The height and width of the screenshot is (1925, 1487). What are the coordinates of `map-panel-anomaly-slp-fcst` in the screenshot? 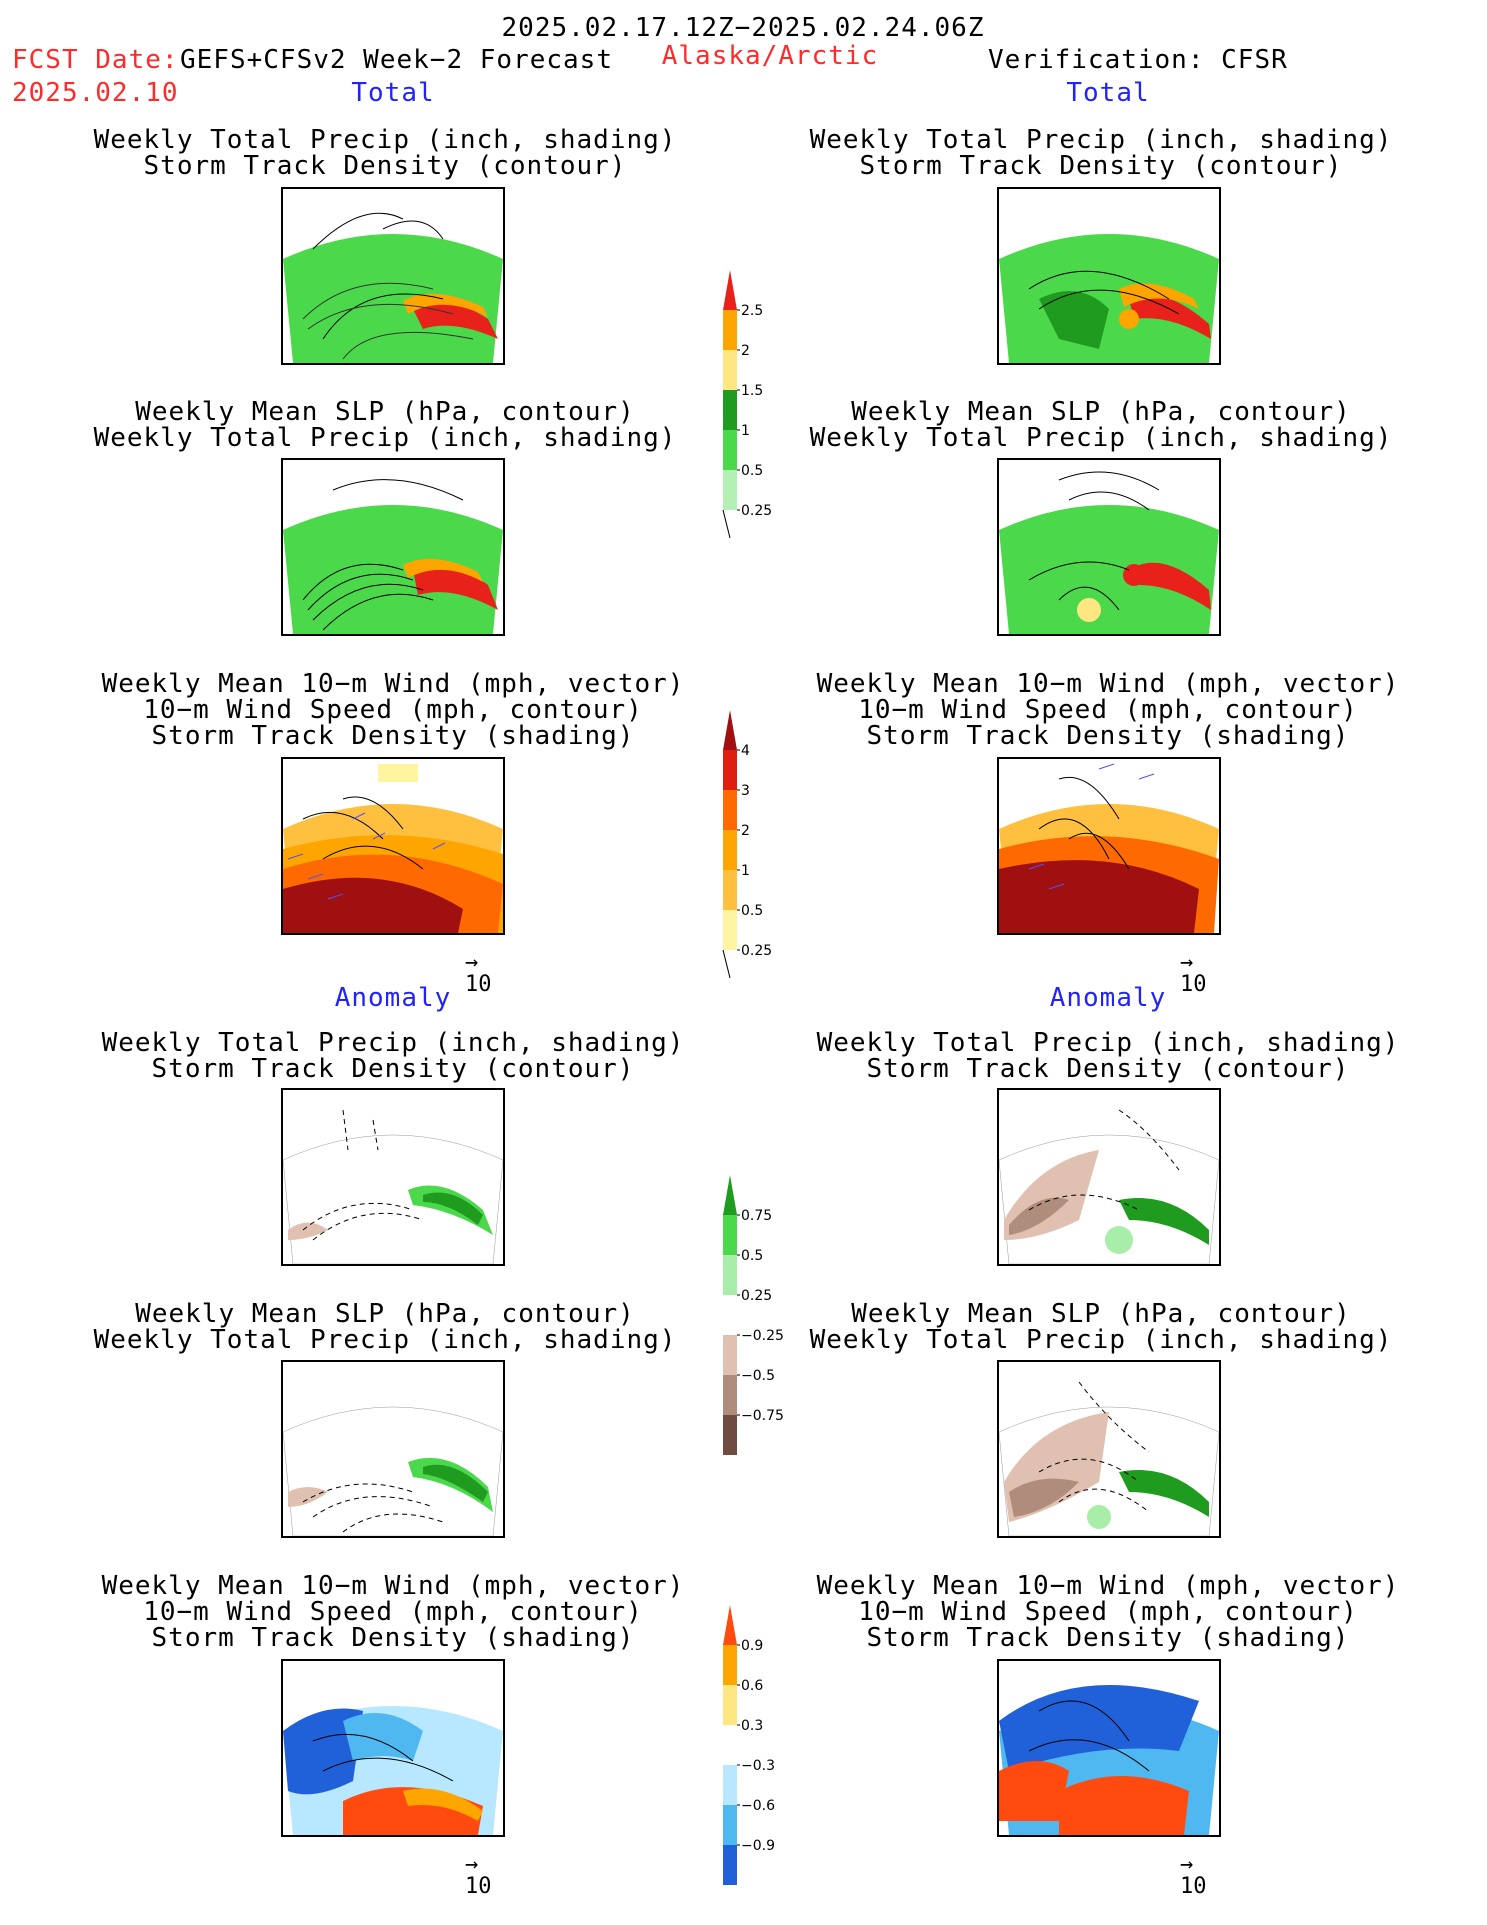 It's located at (393, 1449).